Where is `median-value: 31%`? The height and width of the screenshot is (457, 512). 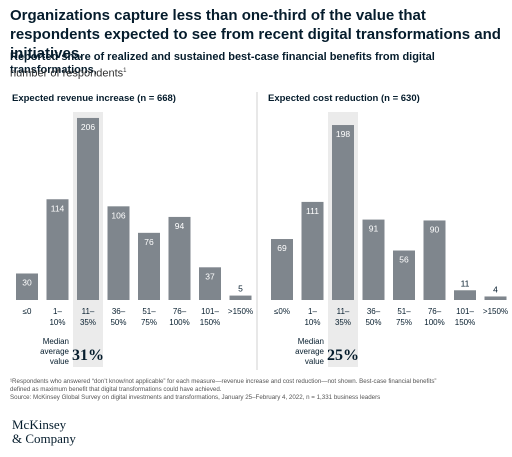
median-value: 31% is located at coordinates (88, 355).